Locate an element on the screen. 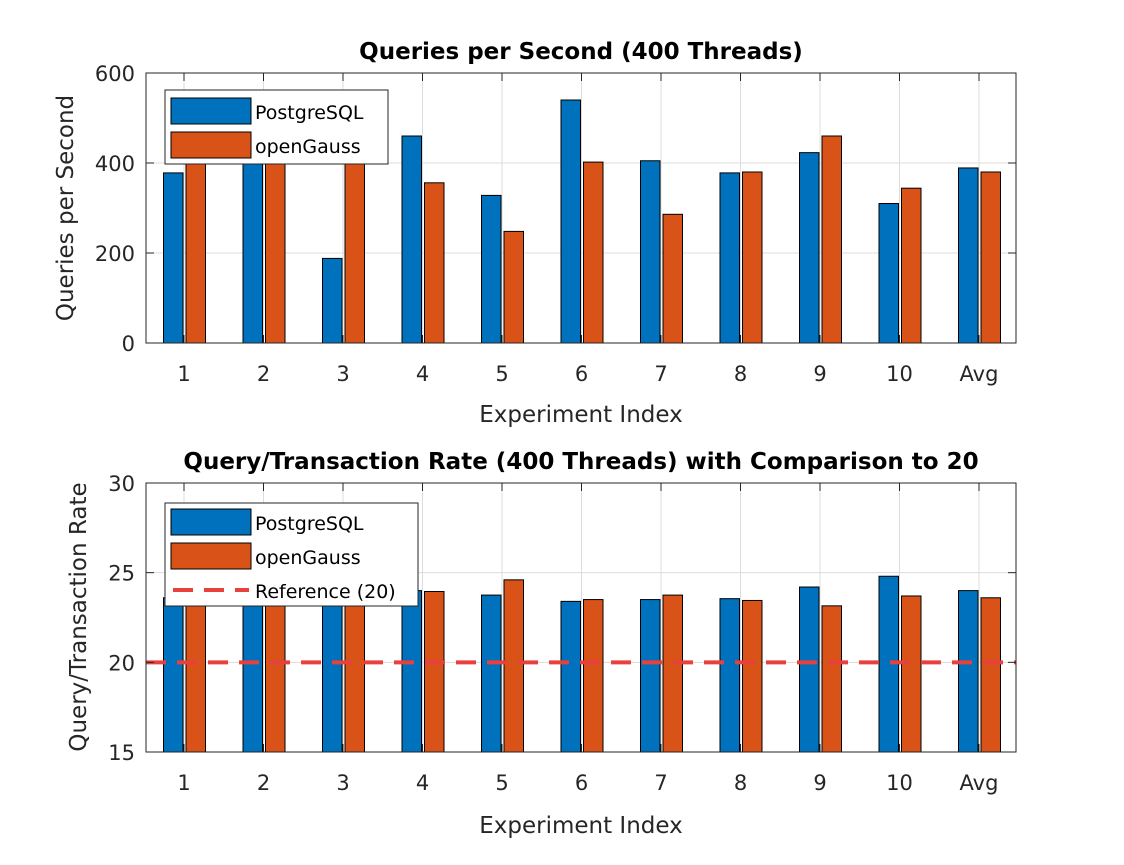 The height and width of the screenshot is (865, 1124). y-tick-label: 25 is located at coordinates (121, 574).